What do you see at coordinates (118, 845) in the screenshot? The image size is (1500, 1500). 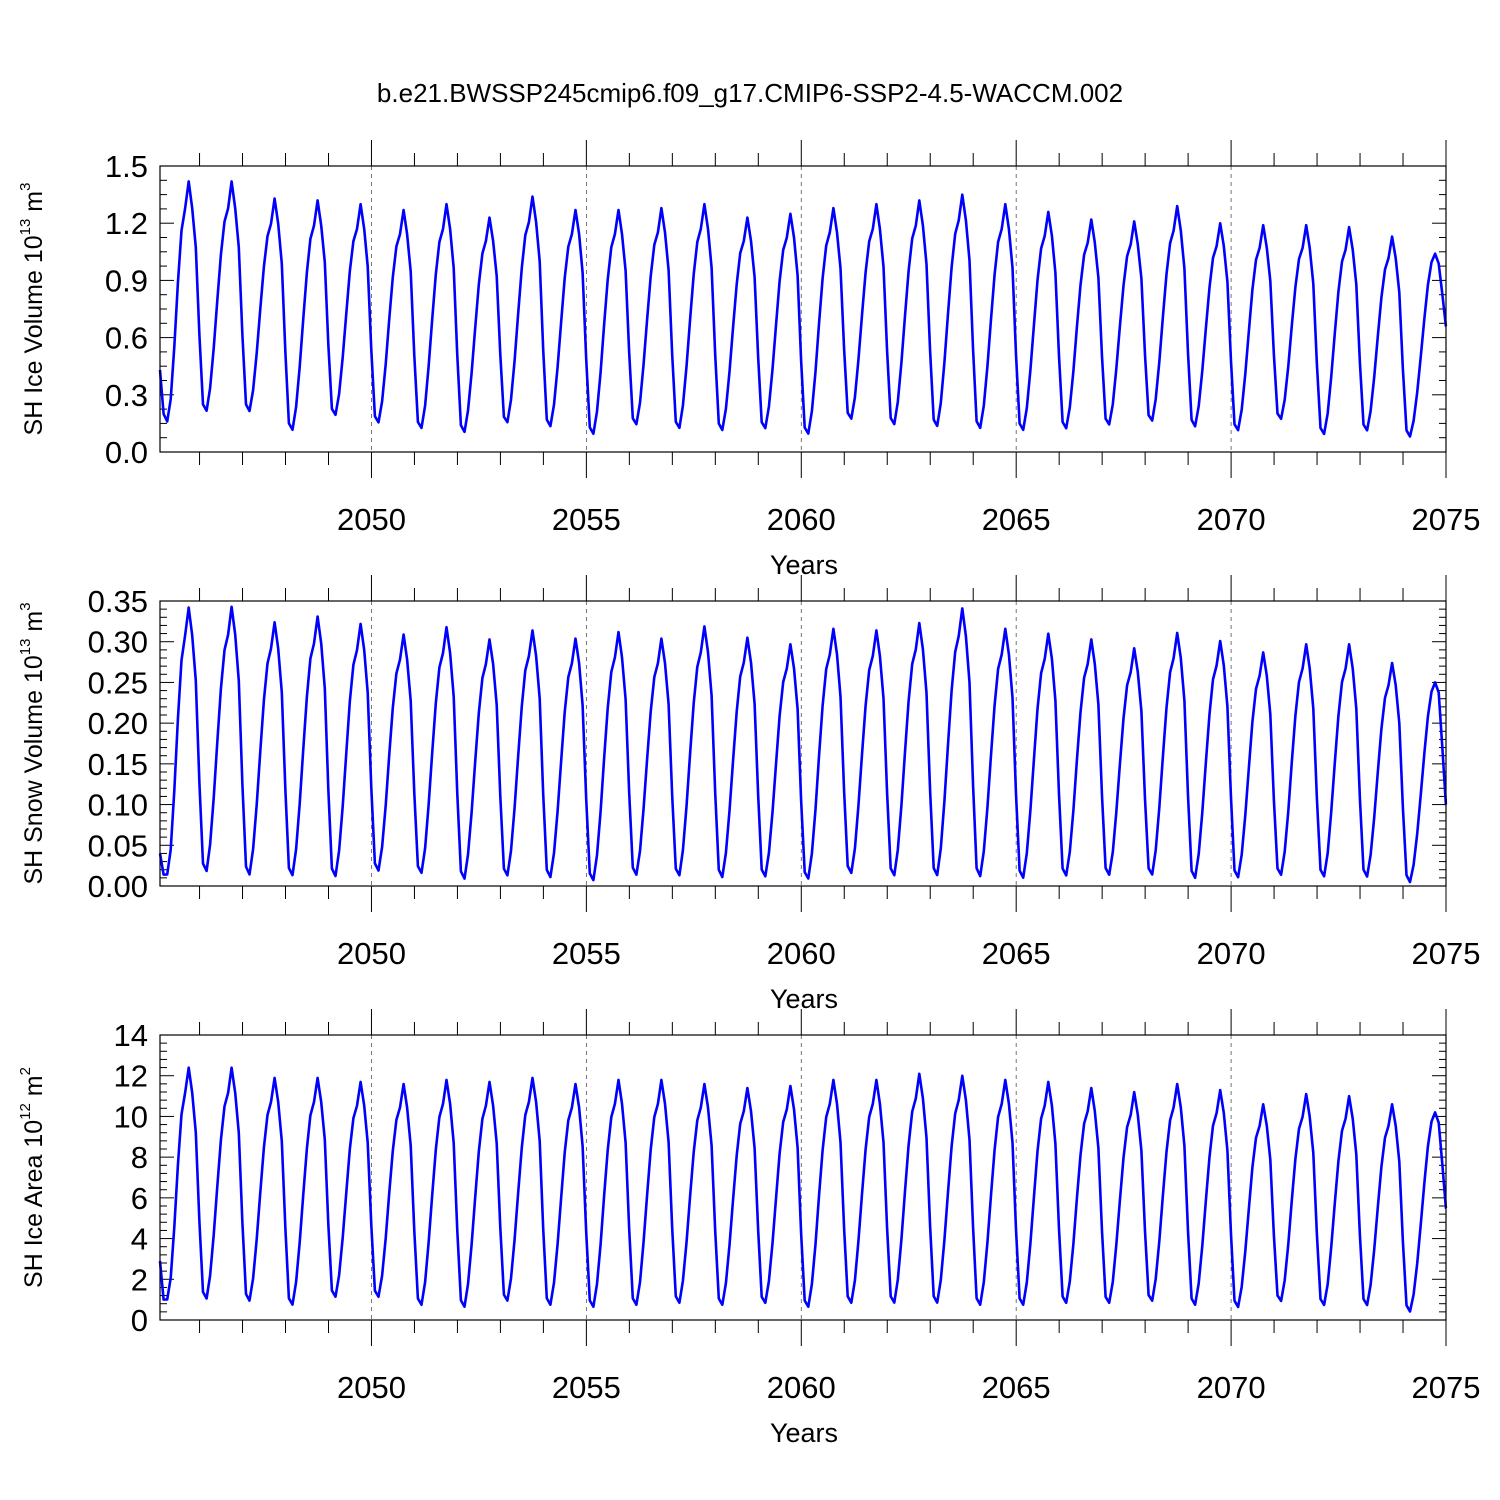 I see `y-tick-label: 0.05` at bounding box center [118, 845].